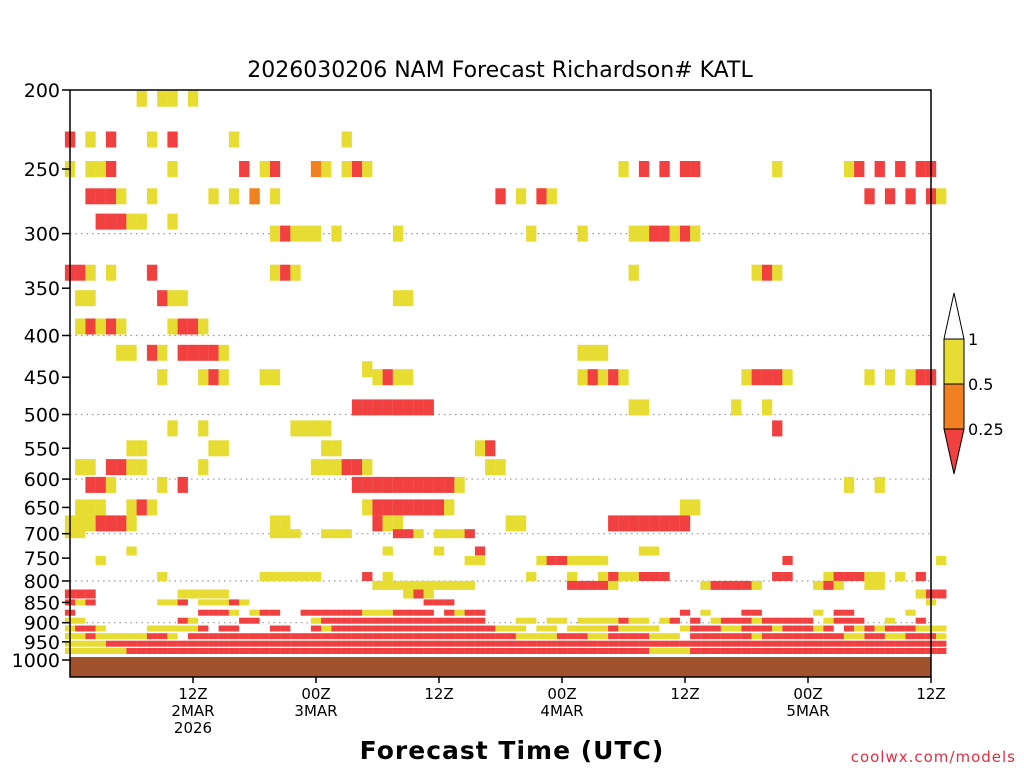  I want to click on legend-swatch-0.25-0.5, so click(954, 406).